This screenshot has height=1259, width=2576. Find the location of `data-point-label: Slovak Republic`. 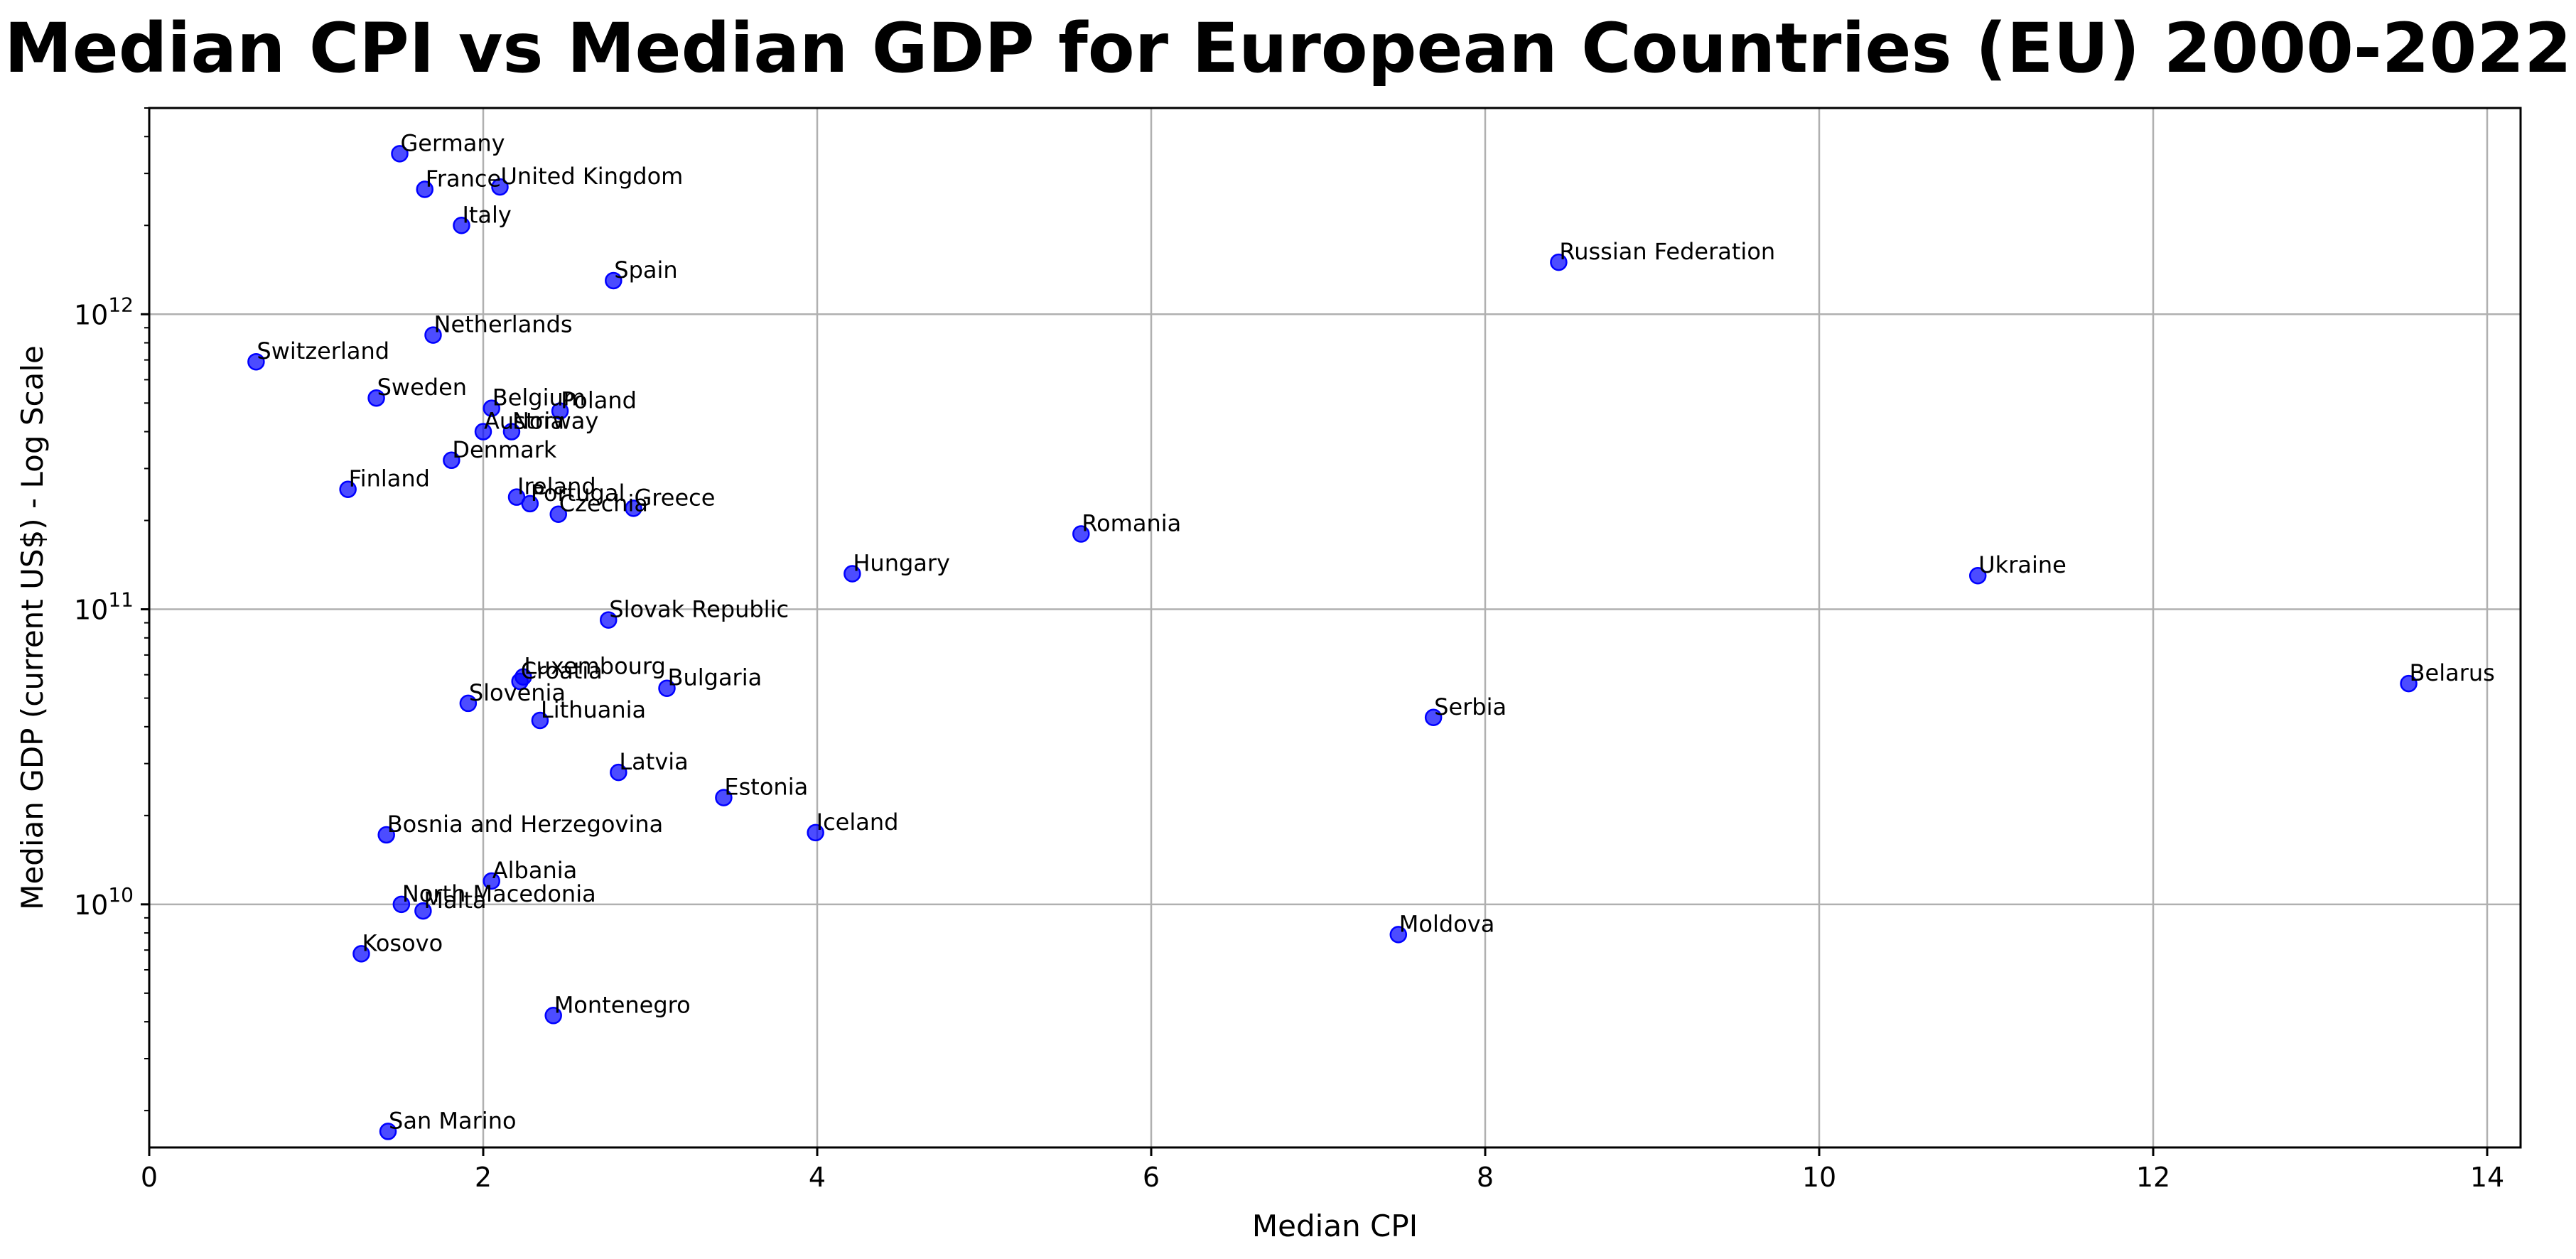

data-point-label: Slovak Republic is located at coordinates (699, 609).